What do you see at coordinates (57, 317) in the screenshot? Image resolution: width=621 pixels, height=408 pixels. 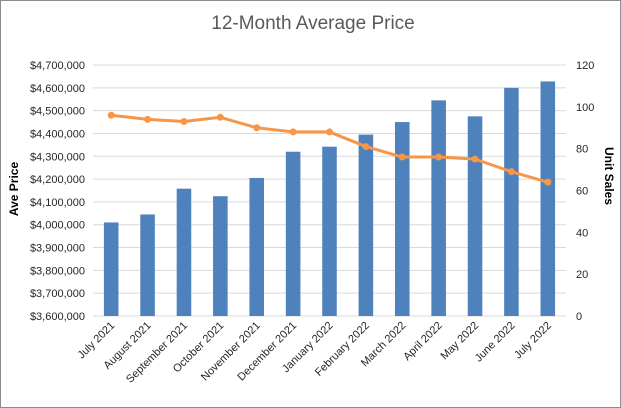 I see `left-tick-label: $3,600,000` at bounding box center [57, 317].